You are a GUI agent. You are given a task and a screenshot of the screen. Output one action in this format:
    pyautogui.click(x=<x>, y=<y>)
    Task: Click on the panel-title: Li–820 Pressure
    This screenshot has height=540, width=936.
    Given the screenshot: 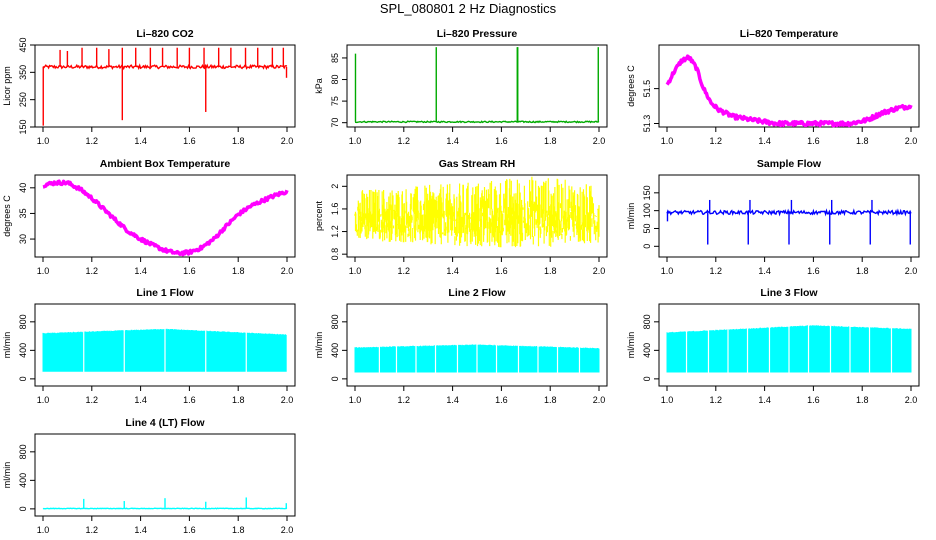 What is the action you would take?
    pyautogui.click(x=477, y=34)
    